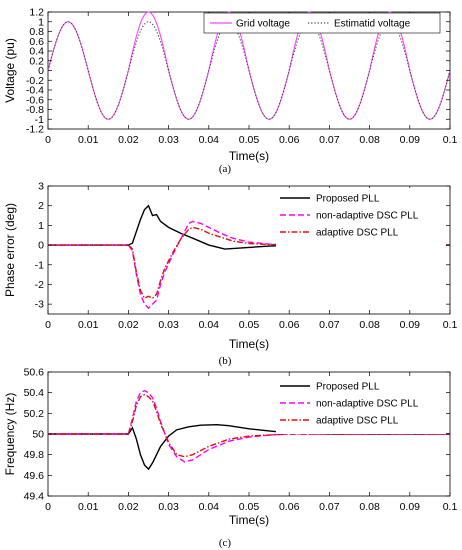  I want to click on panel-caption: (c), so click(225, 543).